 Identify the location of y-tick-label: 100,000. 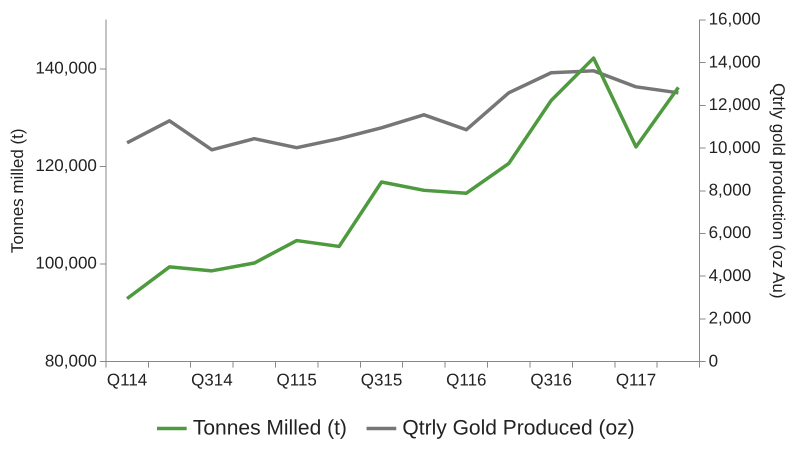
(66, 263).